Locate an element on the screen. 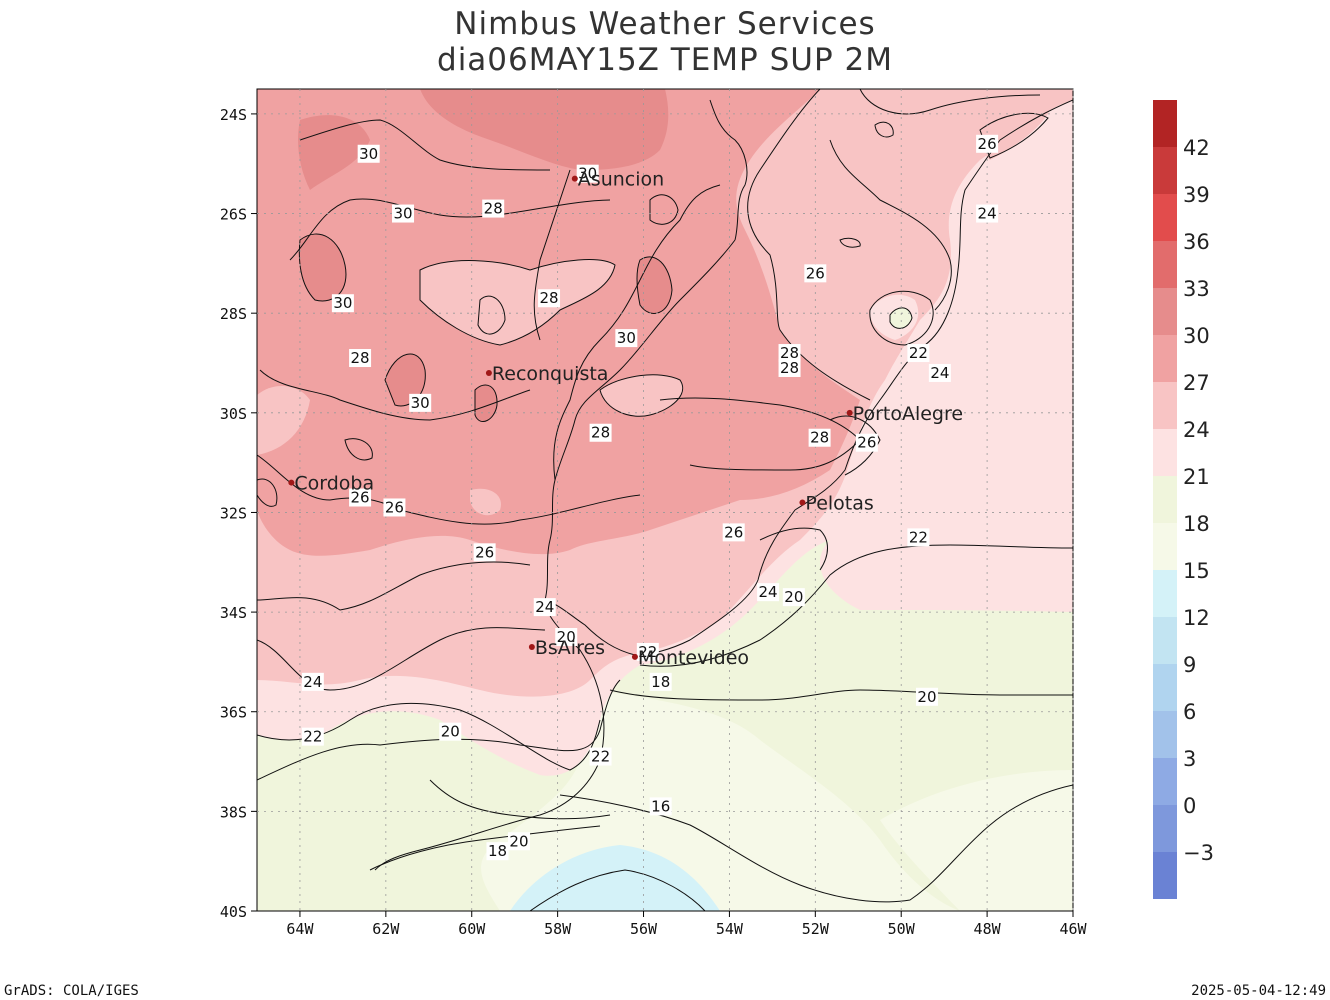 The width and height of the screenshot is (1330, 1000). city-label: Reconquista is located at coordinates (550, 374).